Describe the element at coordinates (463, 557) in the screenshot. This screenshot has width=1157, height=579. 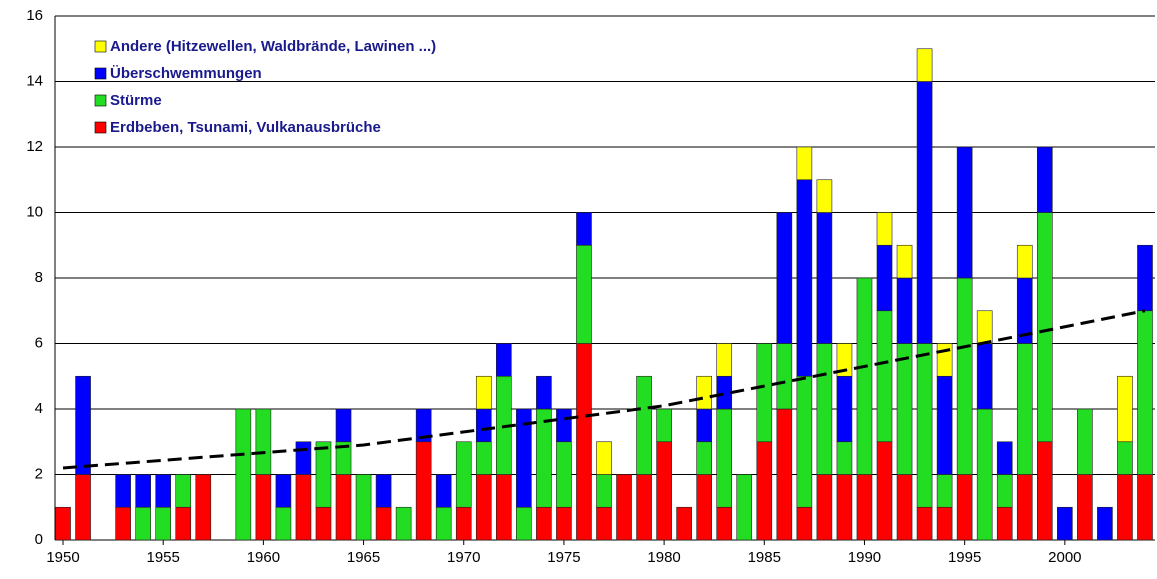
I see `x-tick-label: 1970` at that location.